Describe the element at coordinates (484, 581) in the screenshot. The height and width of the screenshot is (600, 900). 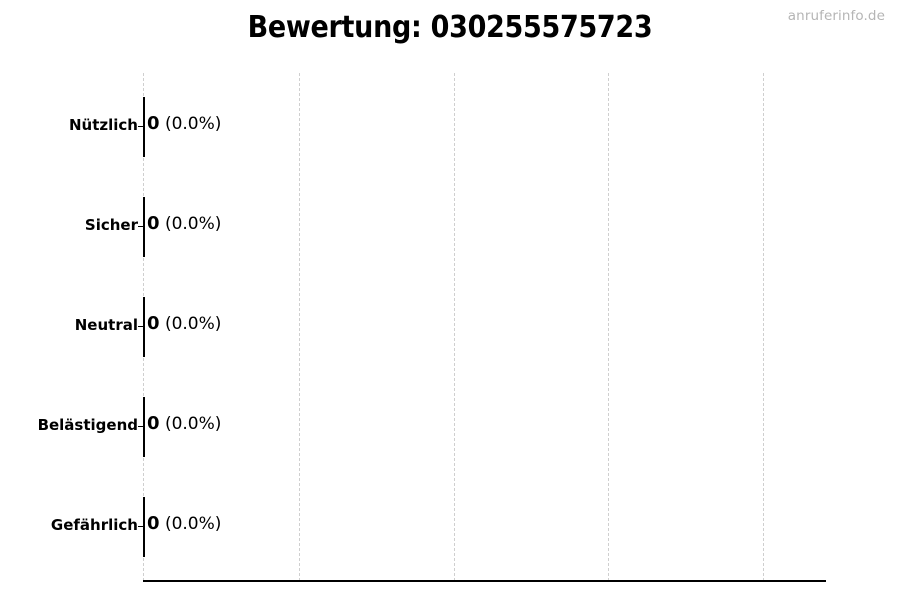
I see `x-axis-spine` at that location.